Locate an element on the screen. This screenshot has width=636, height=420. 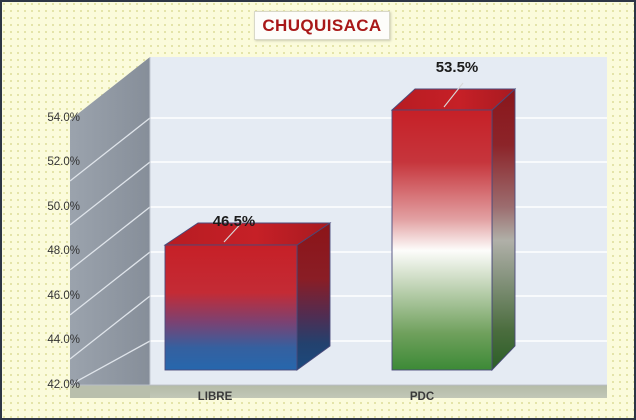
bar-libre-front-face is located at coordinates (231, 307).